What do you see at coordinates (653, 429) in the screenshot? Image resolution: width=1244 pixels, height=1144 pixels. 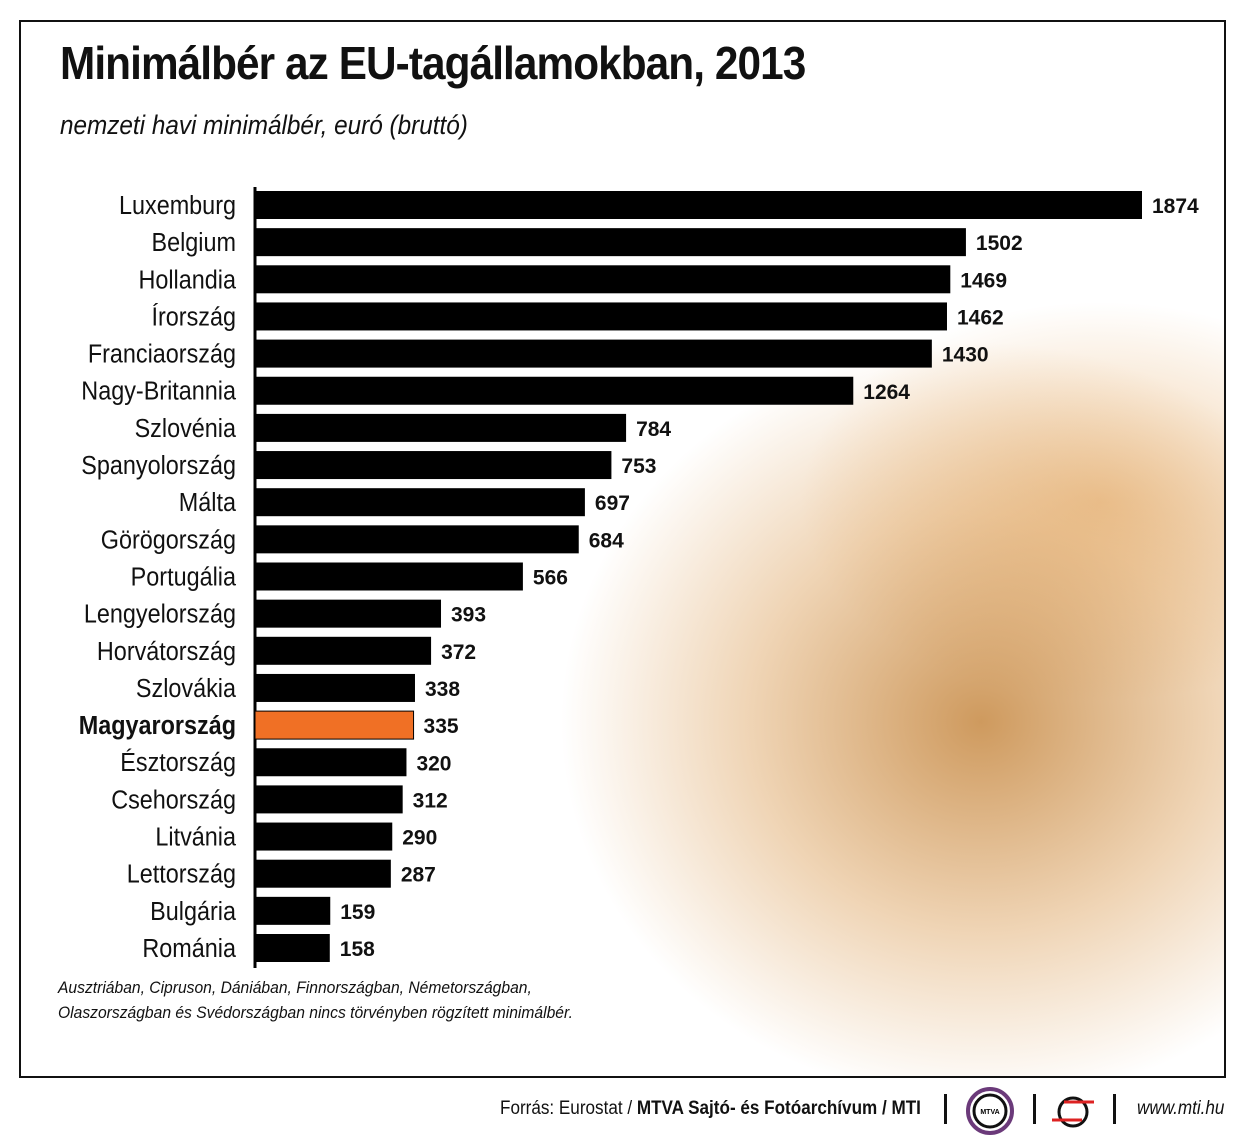 I see `value-label: 784` at bounding box center [653, 429].